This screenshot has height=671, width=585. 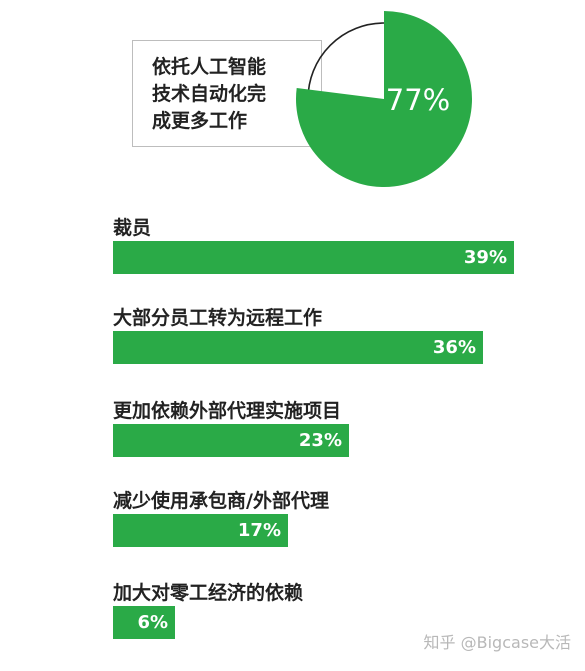 I want to click on bar: 36%, so click(x=298, y=347).